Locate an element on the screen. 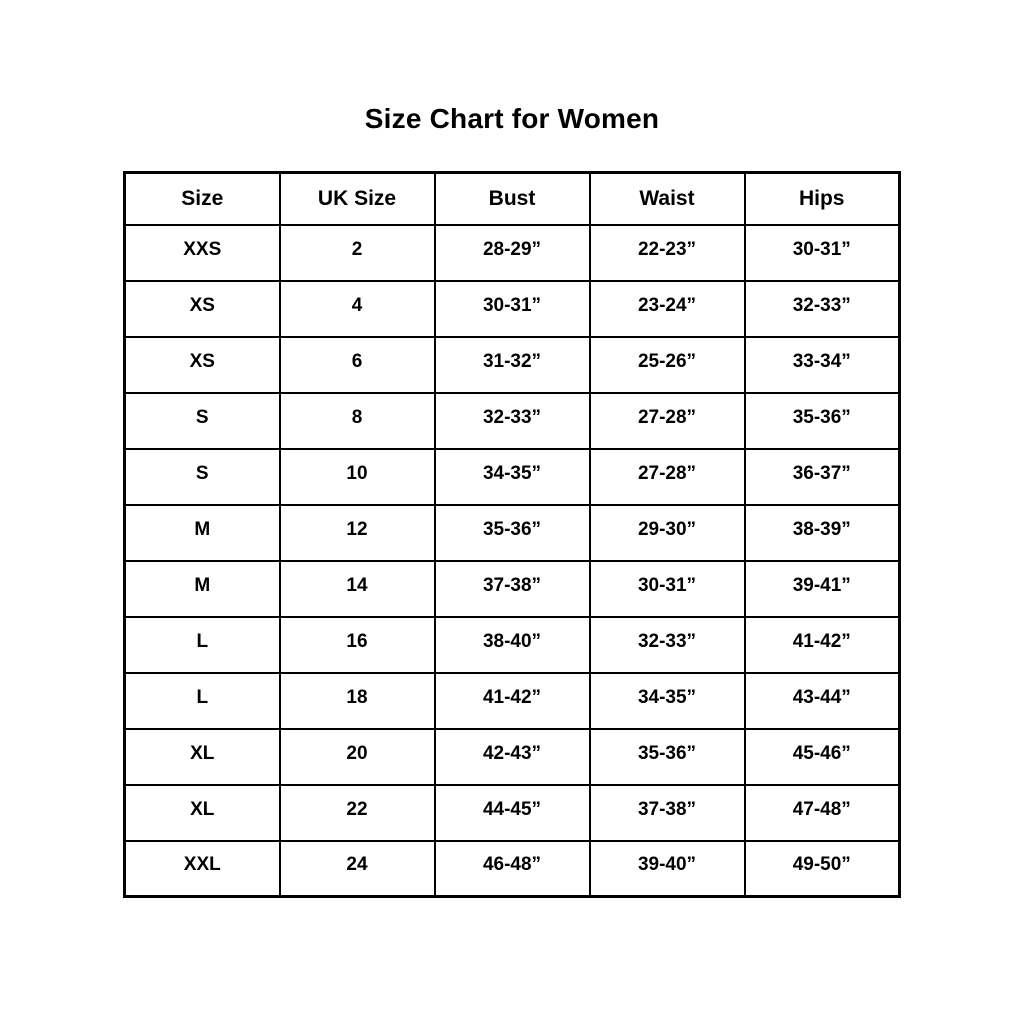 This screenshot has height=1024, width=1024. column-header-bust: Bust is located at coordinates (512, 198).